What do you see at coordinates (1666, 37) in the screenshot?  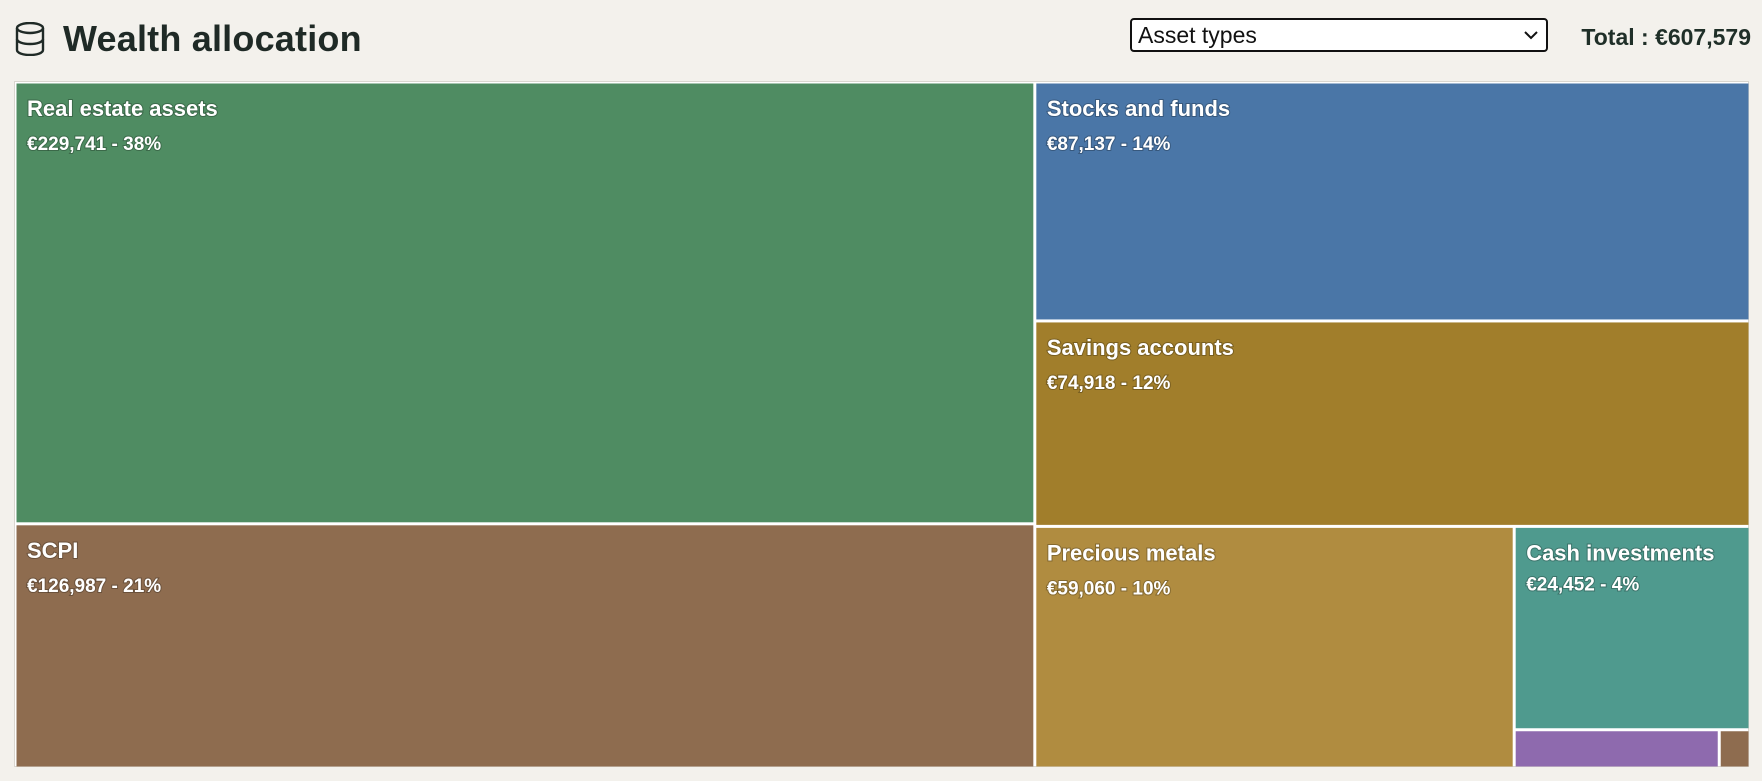 I see `total-value: Total : €607,579` at bounding box center [1666, 37].